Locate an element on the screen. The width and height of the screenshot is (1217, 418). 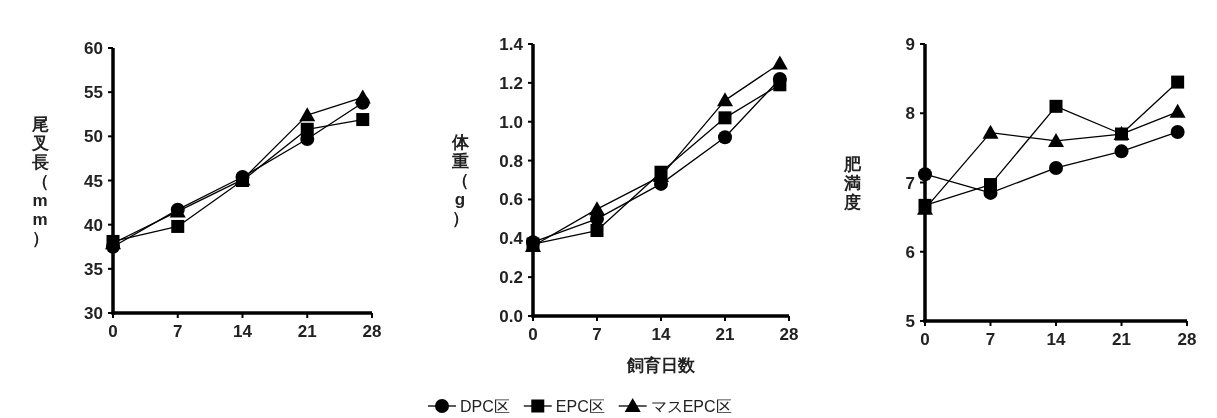
y-tick-label: 0.4 is located at coordinates (511, 239).